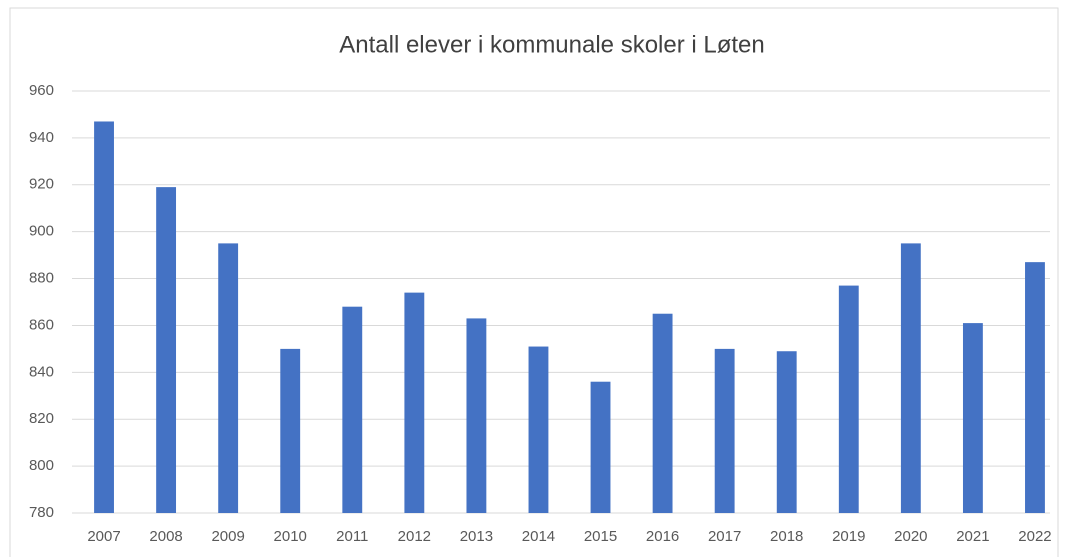  I want to click on x-tick-label: 2021, so click(972, 536).